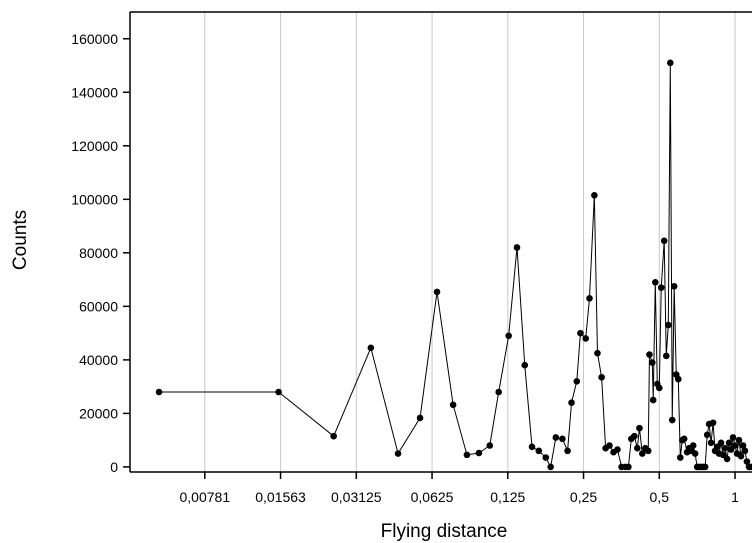 Image resolution: width=752 pixels, height=543 pixels. What do you see at coordinates (94, 92) in the screenshot?
I see `y-tick-label: 140000` at bounding box center [94, 92].